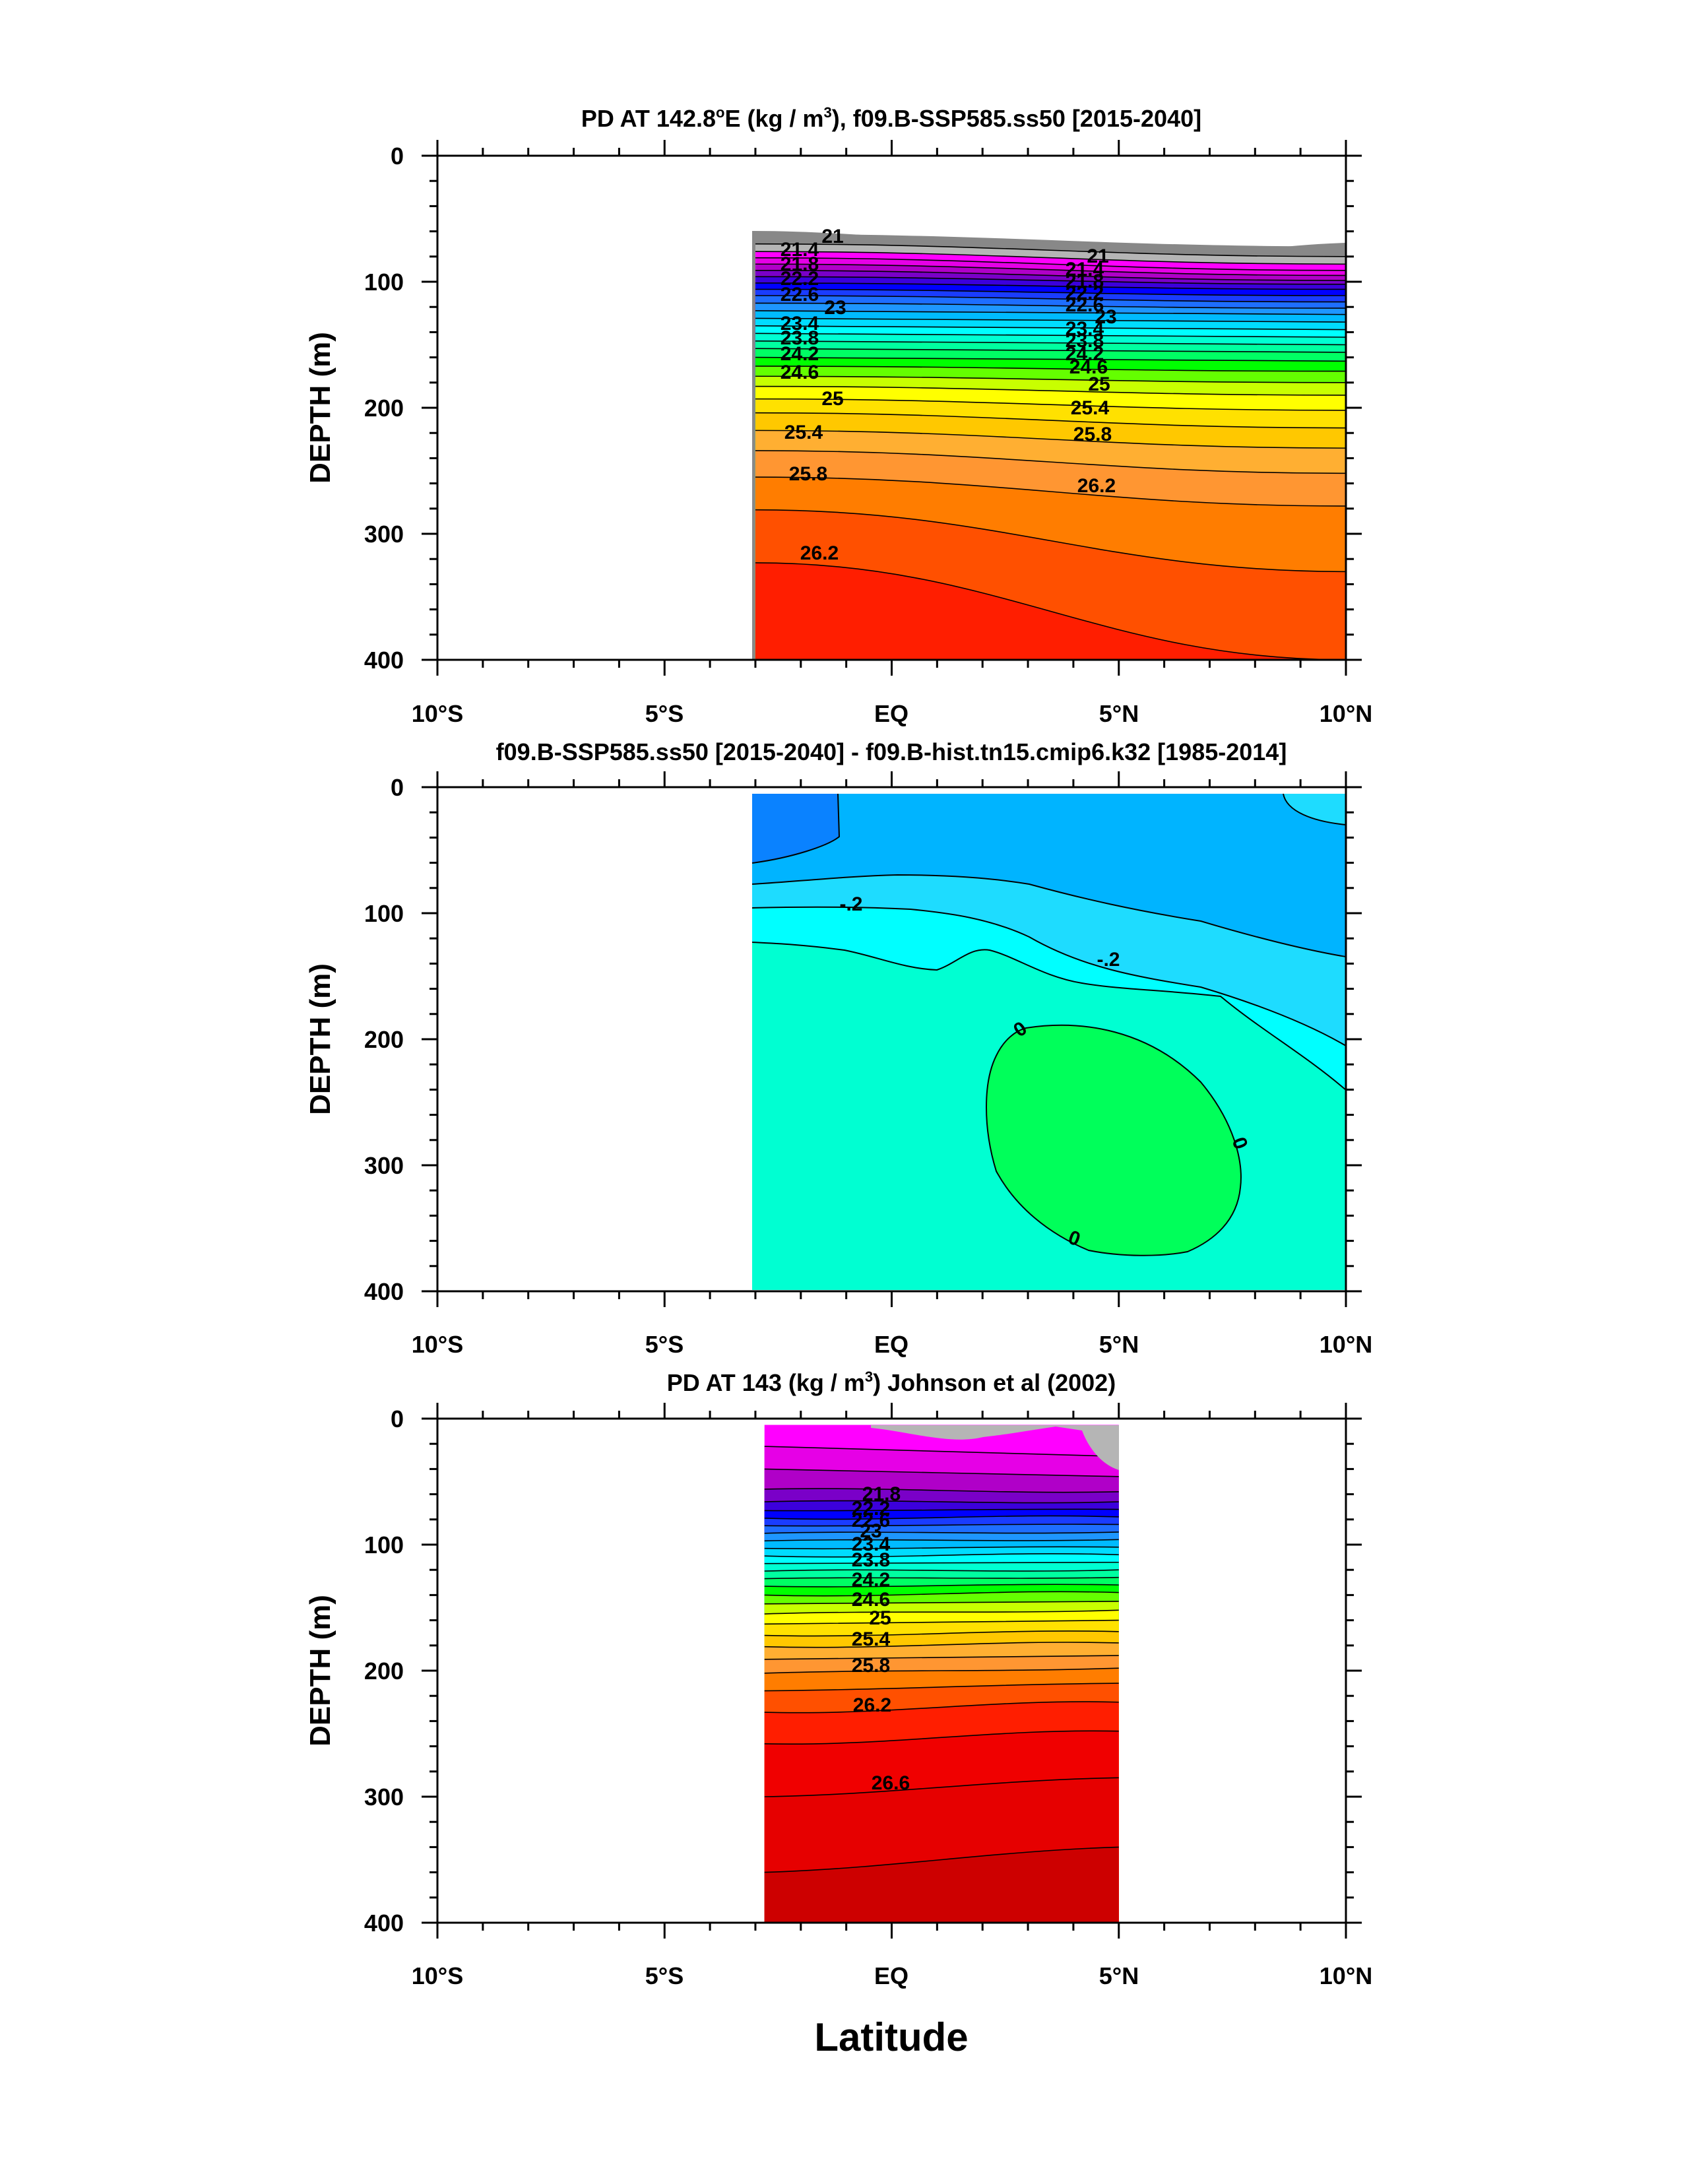 This screenshot has height=2184, width=1689. I want to click on p1-clab-east-21-8: 21.8, so click(1085, 281).